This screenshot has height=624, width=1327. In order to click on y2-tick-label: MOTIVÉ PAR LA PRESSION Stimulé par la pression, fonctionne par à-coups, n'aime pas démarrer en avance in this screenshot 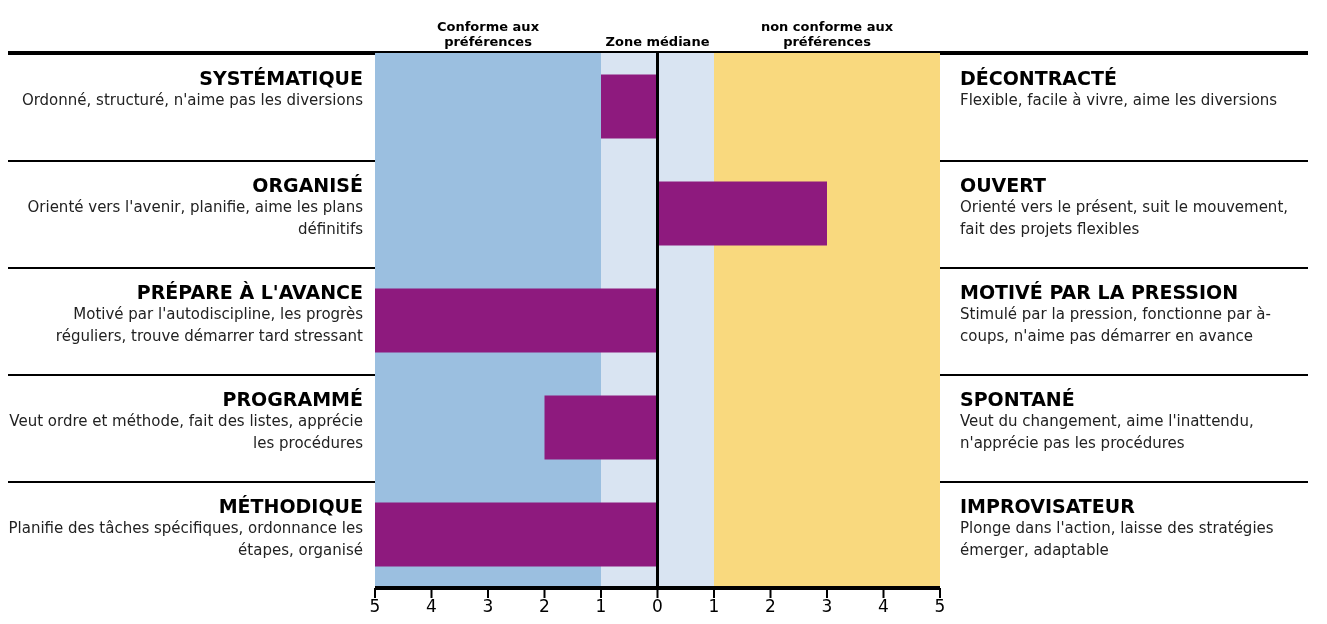, I will do `click(1116, 314)`.